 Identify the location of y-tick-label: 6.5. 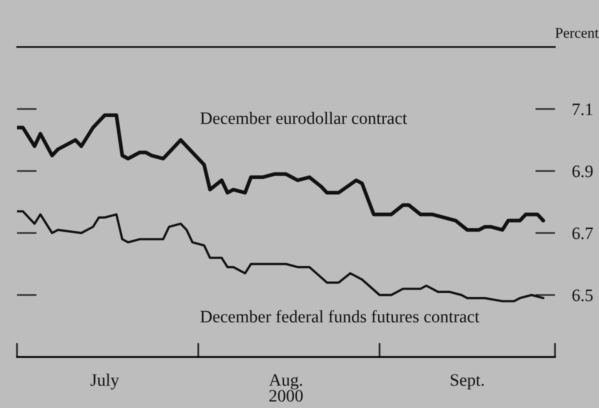
(582, 296).